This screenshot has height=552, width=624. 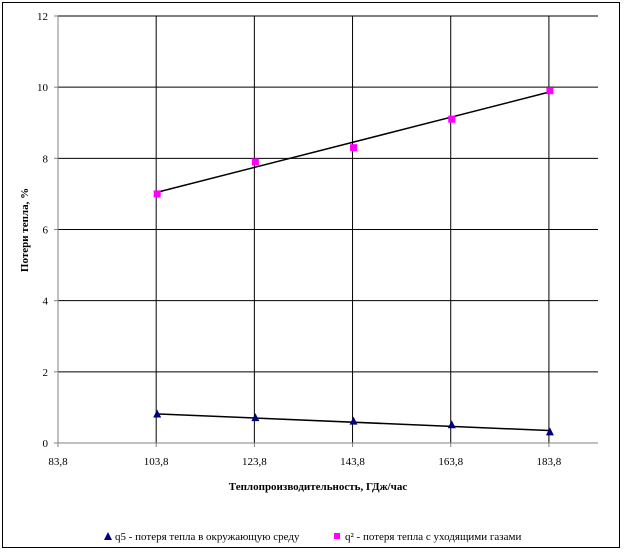 I want to click on legend-marker-q5, so click(x=108, y=536).